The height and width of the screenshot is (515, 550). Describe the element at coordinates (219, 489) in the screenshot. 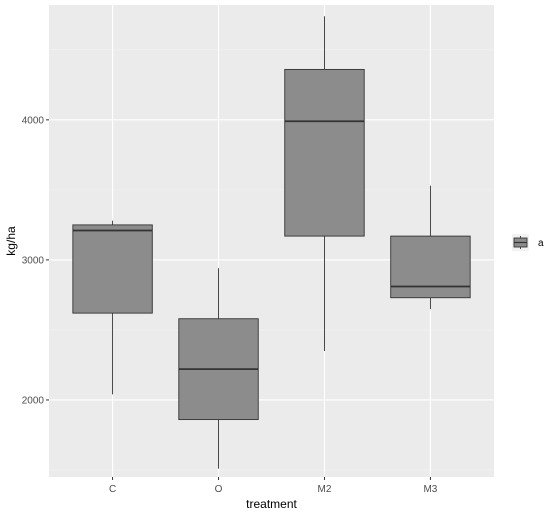

I see `x-tick-label: O` at that location.